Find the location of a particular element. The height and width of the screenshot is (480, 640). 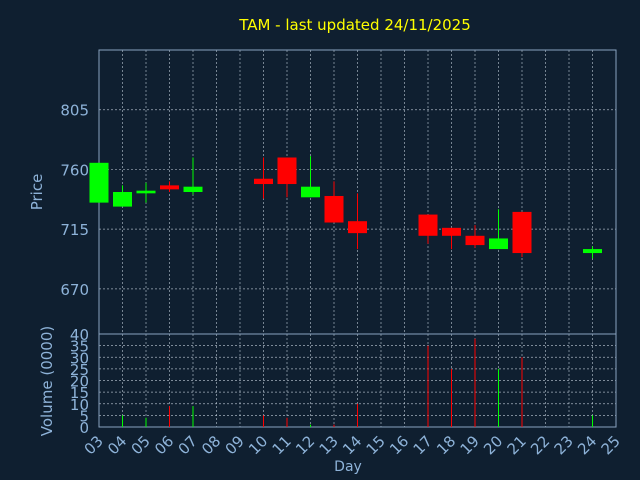

volume-tick-label: 35 is located at coordinates (79, 347).